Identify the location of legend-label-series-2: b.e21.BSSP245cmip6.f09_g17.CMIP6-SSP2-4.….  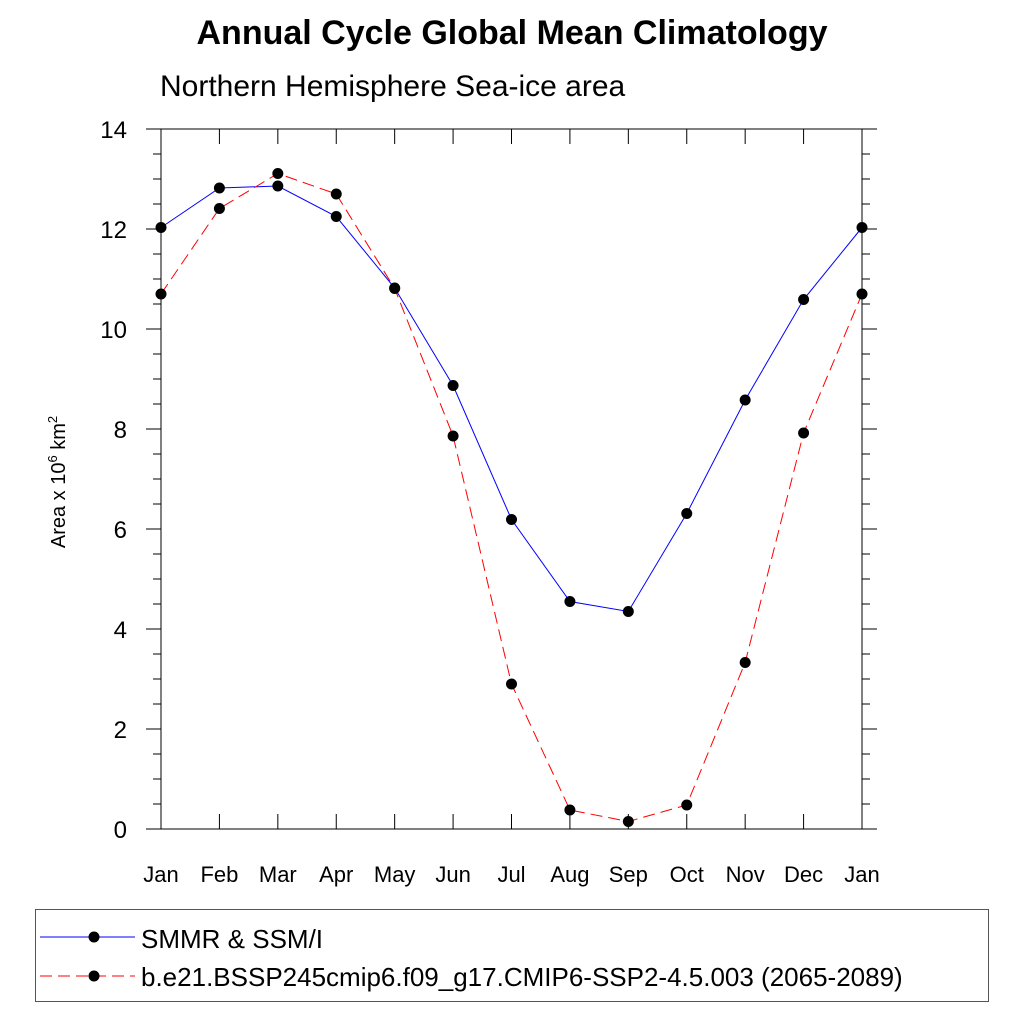
(522, 977).